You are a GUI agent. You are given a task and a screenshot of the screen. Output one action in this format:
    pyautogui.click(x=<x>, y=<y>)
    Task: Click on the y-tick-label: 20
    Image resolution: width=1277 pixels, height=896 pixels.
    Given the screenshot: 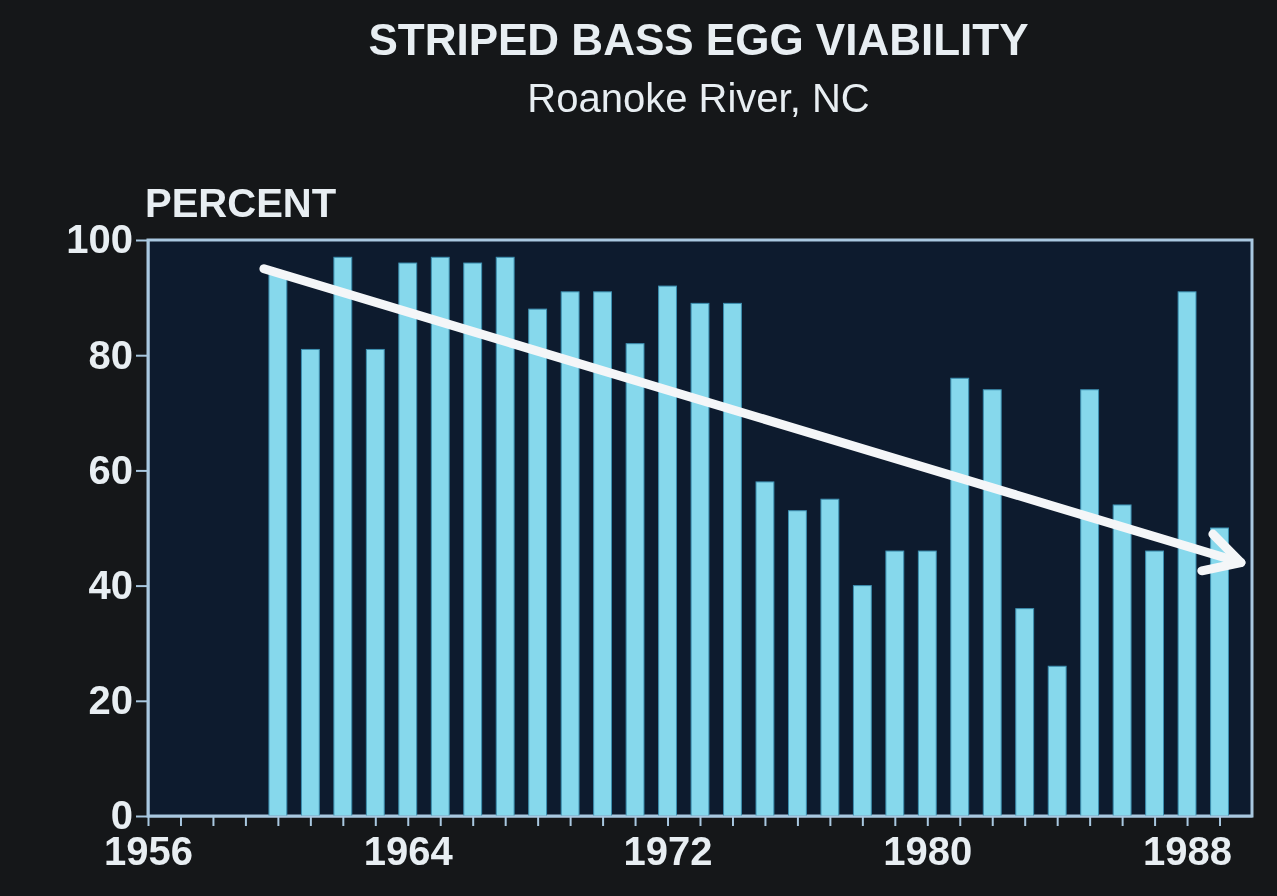 What is the action you would take?
    pyautogui.click(x=110, y=700)
    